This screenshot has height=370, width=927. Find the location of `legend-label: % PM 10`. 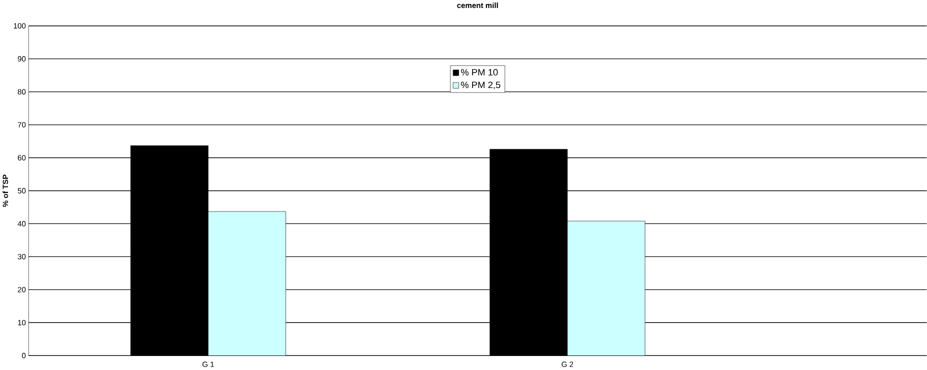

legend-label: % PM 10 is located at coordinates (479, 72).